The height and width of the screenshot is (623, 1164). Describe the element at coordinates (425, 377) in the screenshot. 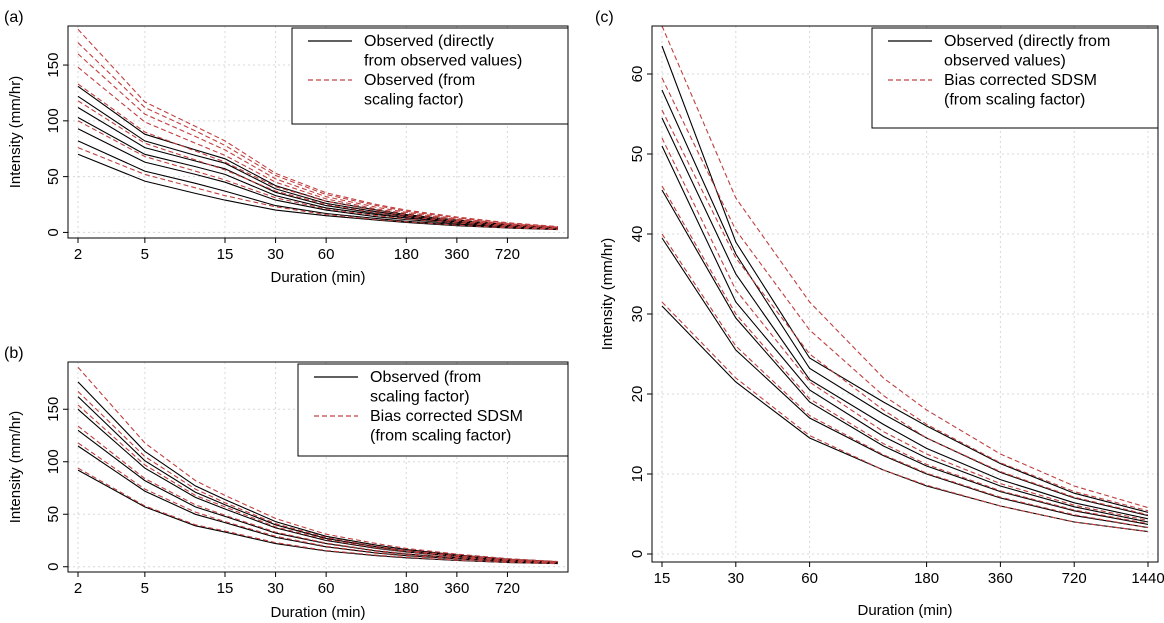

I see `legend-label-1: Observed (from` at that location.